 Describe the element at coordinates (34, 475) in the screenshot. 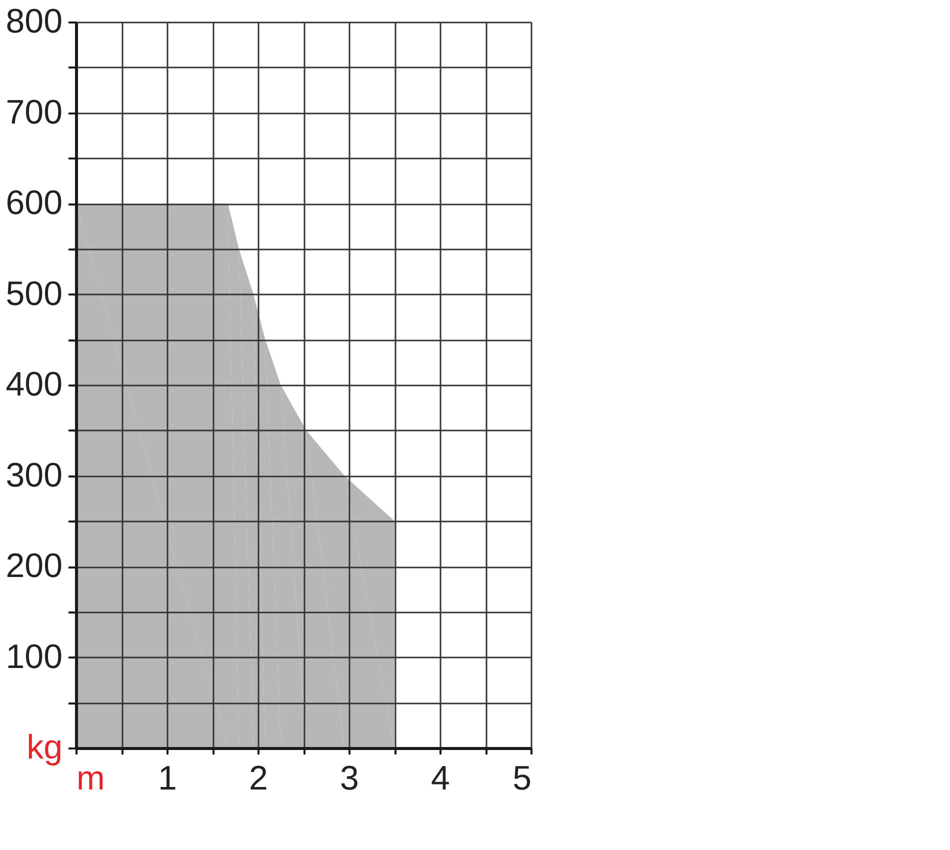

I see `y-tick-label: 300` at that location.